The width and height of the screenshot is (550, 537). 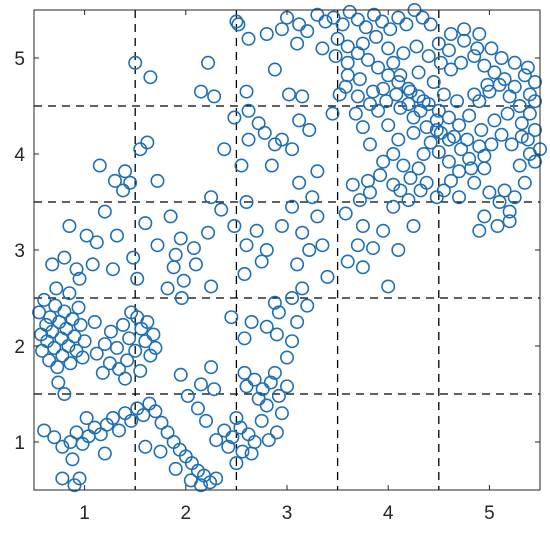 I want to click on y-tick-label: 2, so click(x=19, y=347).